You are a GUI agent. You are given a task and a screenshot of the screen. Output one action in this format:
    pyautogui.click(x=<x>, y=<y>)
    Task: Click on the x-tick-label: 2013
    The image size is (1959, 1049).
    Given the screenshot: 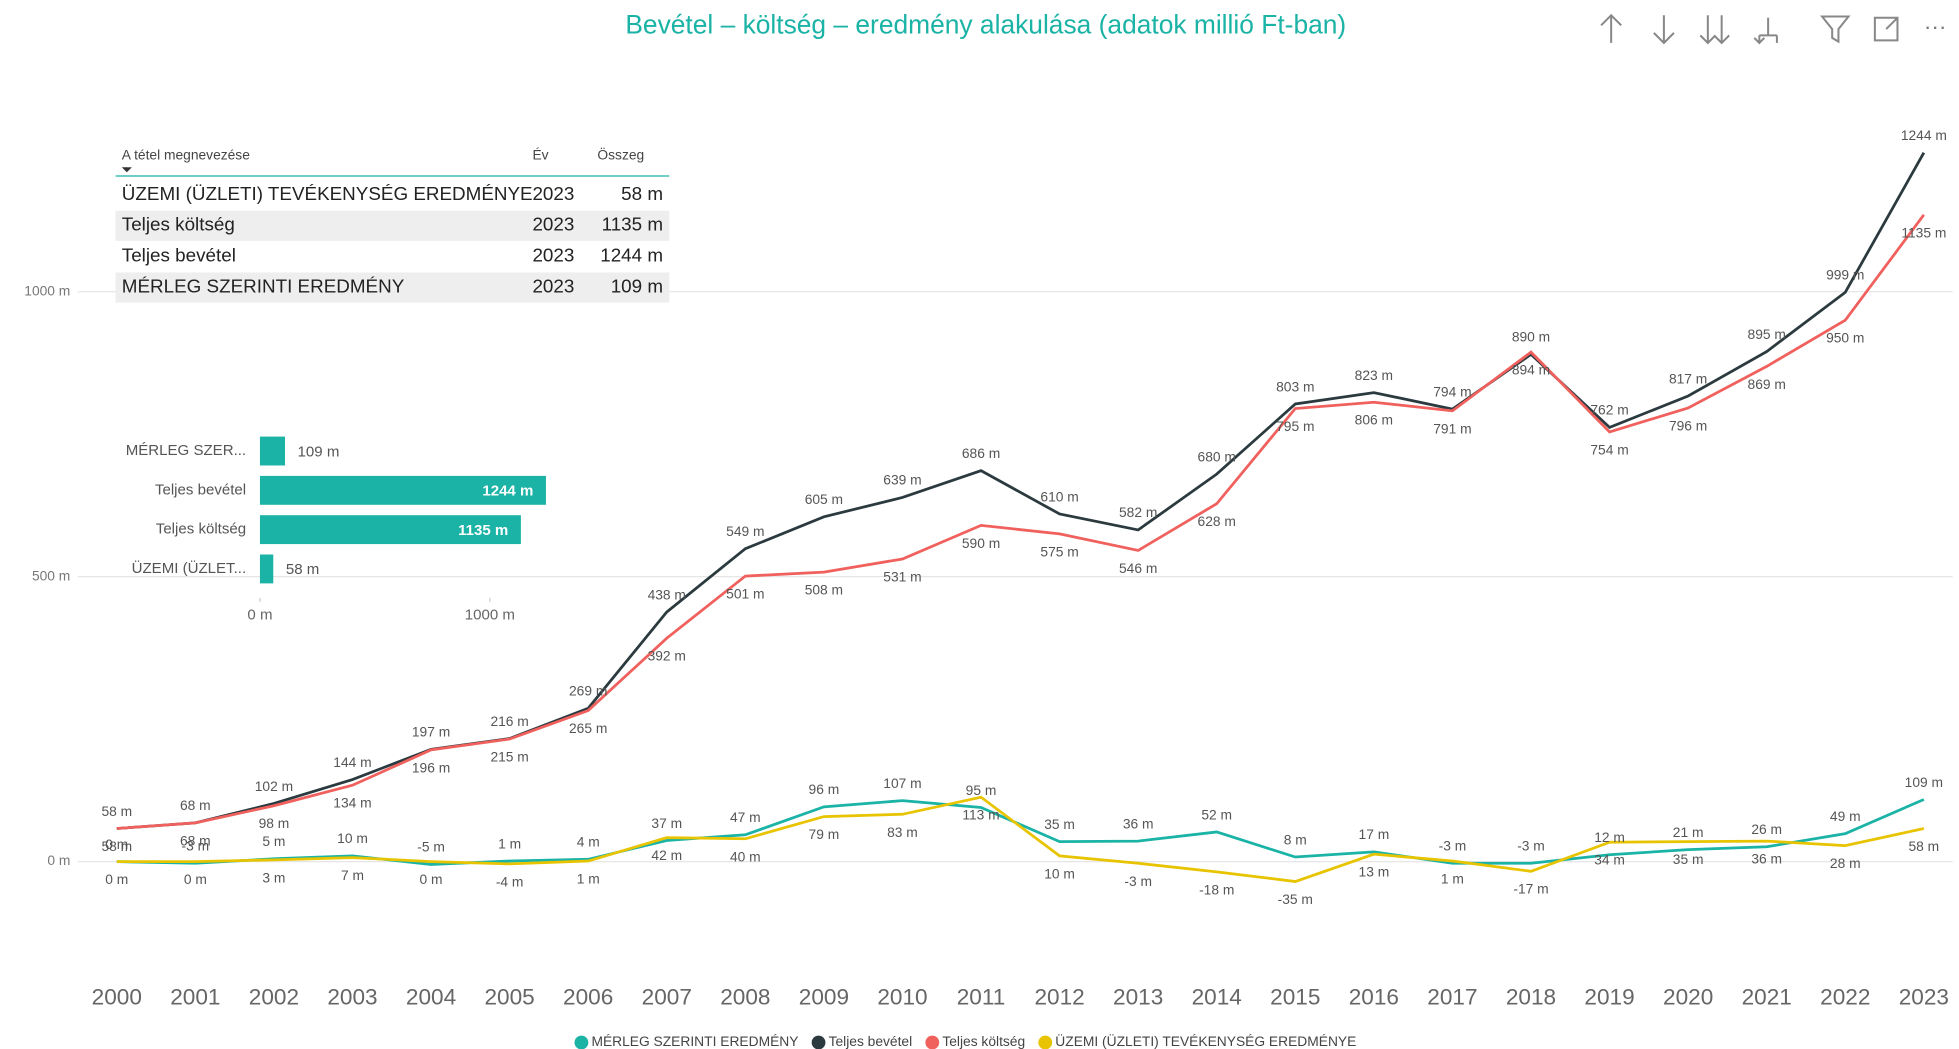 What is the action you would take?
    pyautogui.click(x=1138, y=997)
    